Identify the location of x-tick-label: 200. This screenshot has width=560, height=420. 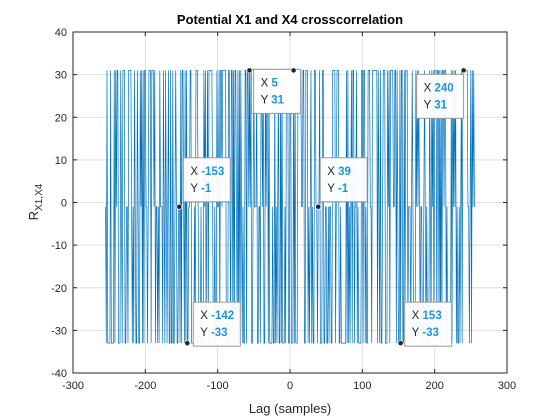
(434, 386).